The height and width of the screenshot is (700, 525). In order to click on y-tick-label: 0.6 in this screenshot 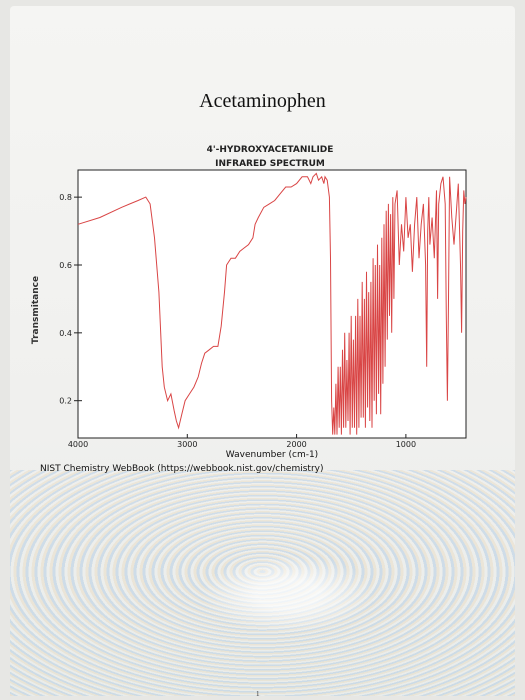, I will do `click(65, 265)`.